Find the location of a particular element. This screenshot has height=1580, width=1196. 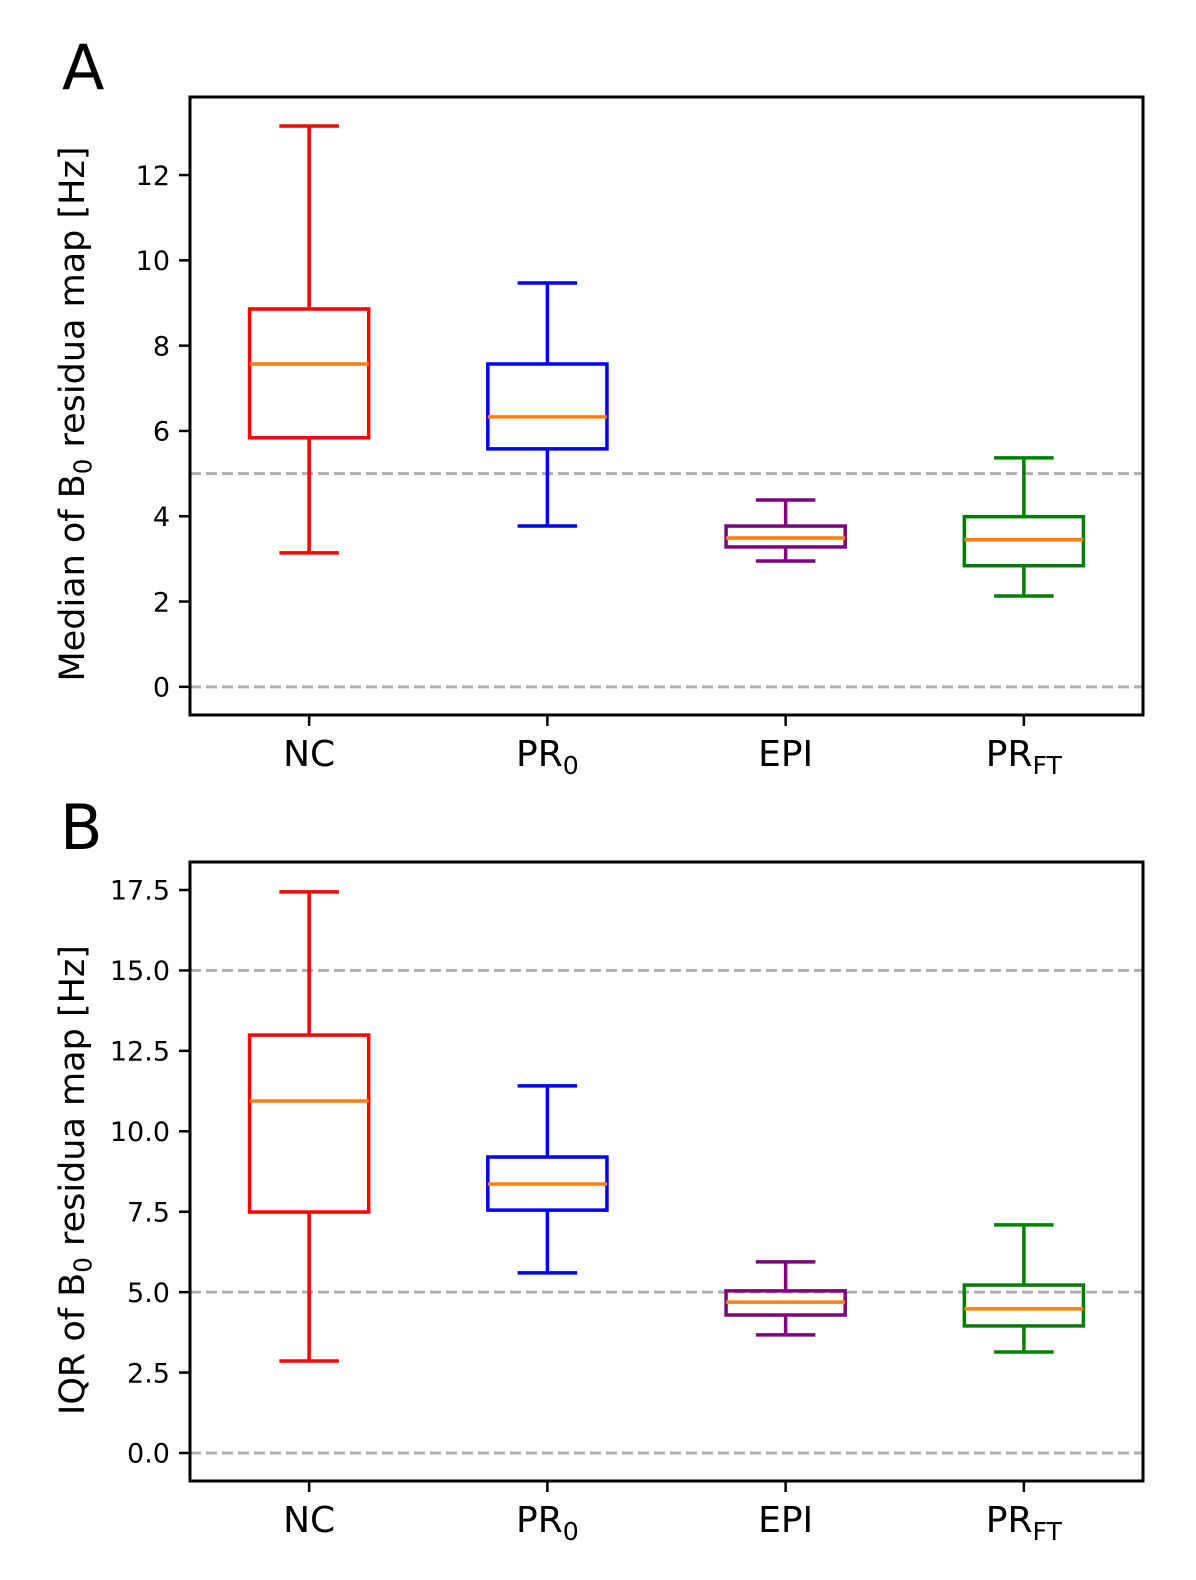

ytick-label: 0 is located at coordinates (161, 688).